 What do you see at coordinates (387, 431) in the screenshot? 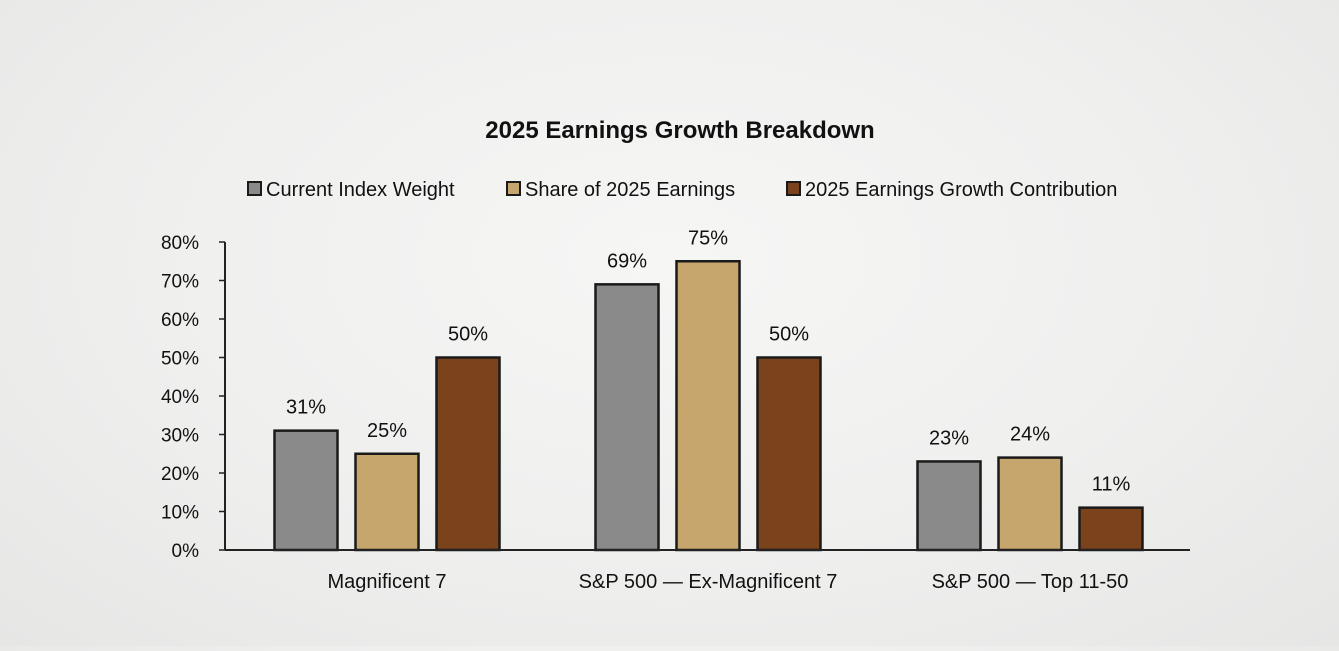
I see `data-label: 25%` at bounding box center [387, 431].